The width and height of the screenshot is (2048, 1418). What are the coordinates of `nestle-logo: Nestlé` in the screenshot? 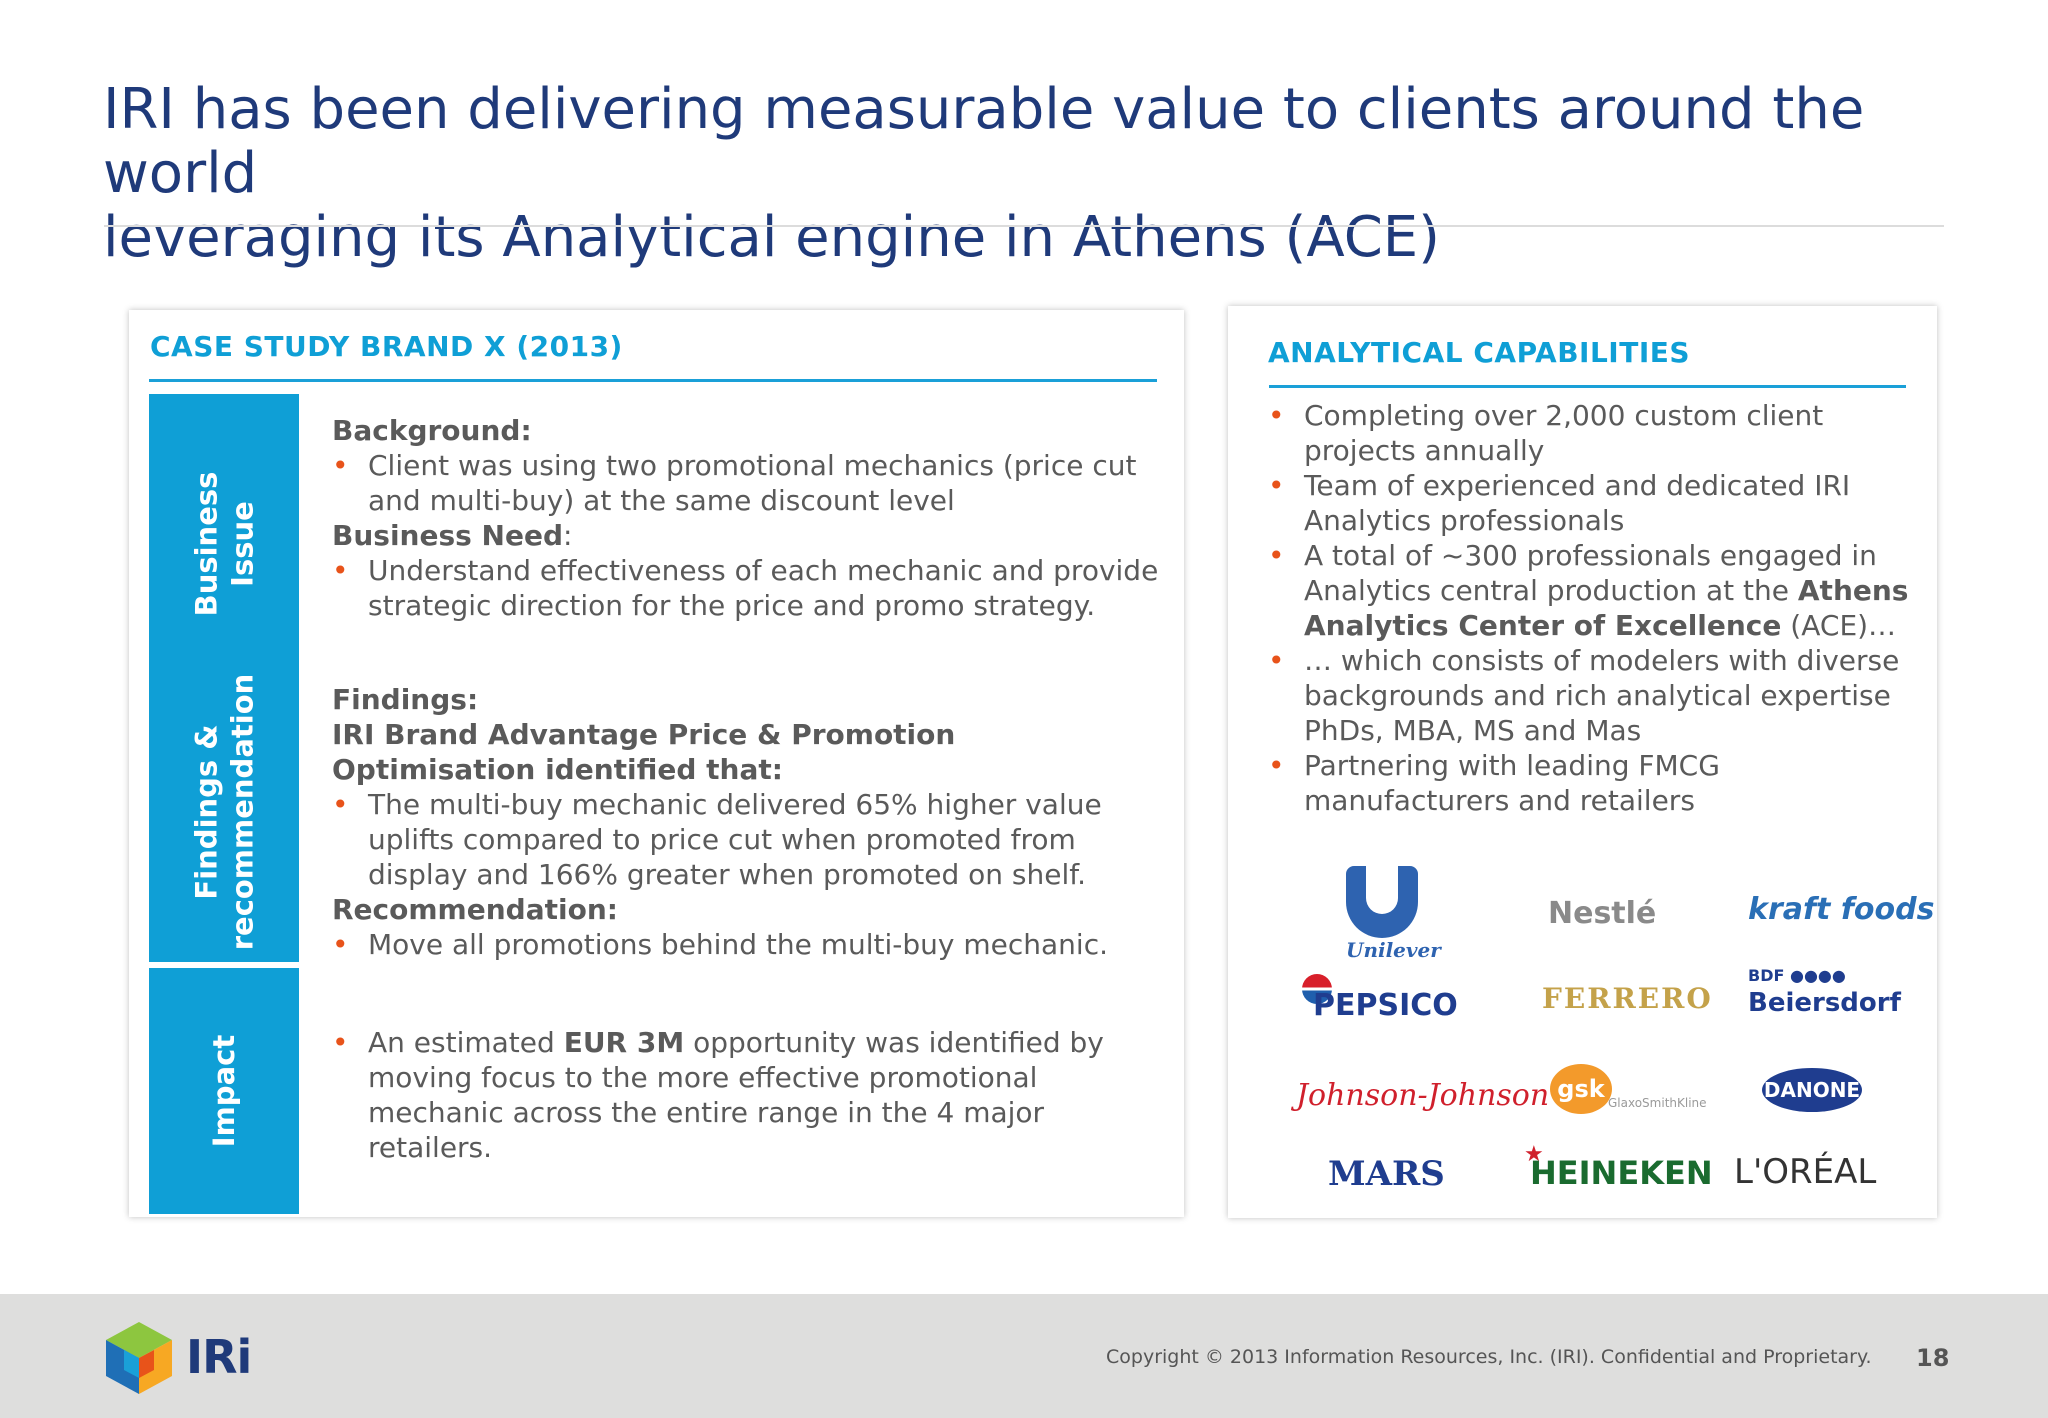 It's located at (1602, 913).